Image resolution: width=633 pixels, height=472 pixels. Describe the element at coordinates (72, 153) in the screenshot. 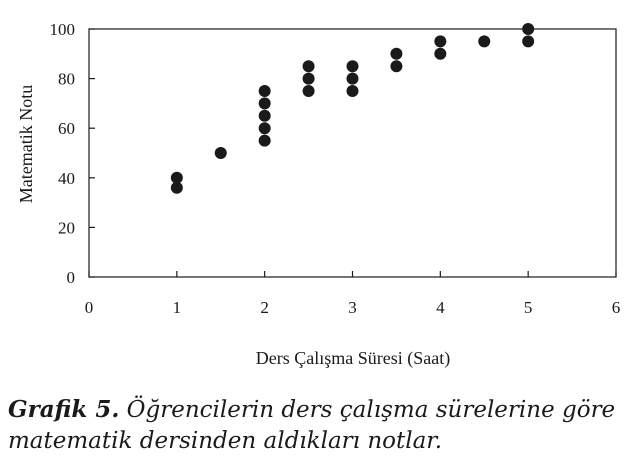

I see `y-ticks: 0 20 40 60 80 100` at that location.